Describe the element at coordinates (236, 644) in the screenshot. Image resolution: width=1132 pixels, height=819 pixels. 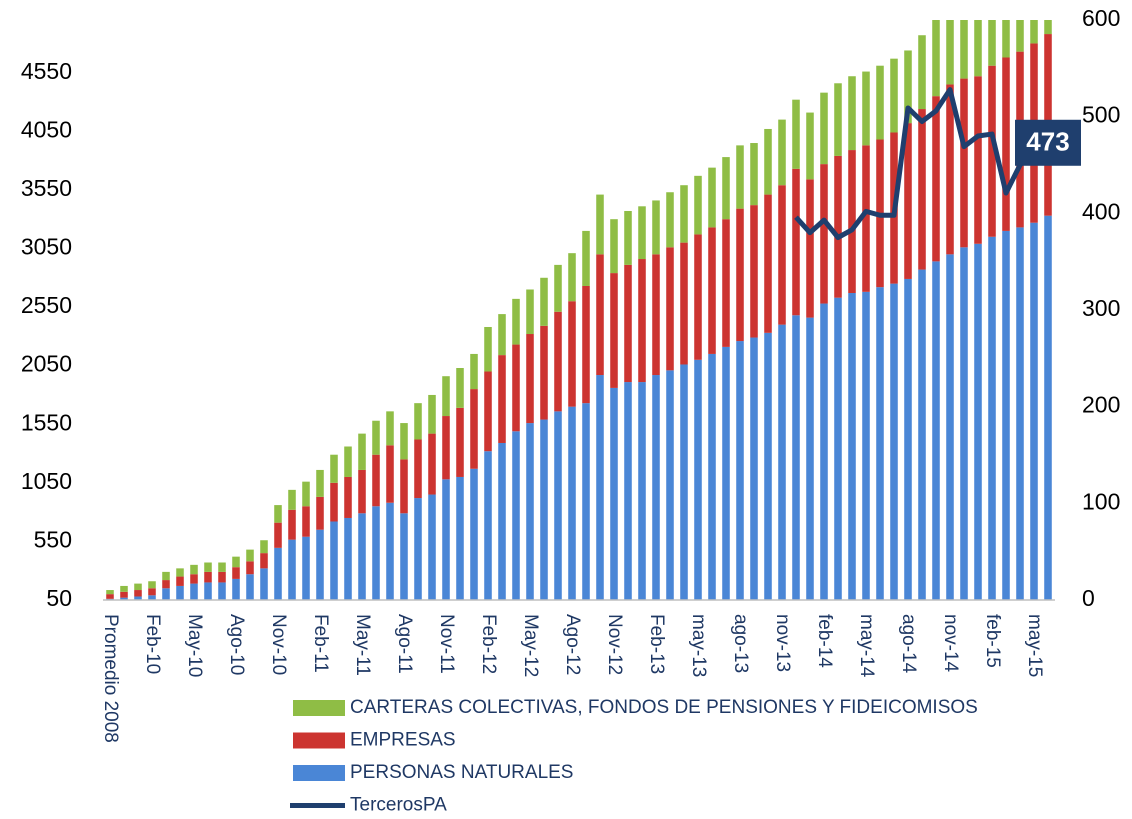
I see `x-tick-label: Ago-10` at that location.